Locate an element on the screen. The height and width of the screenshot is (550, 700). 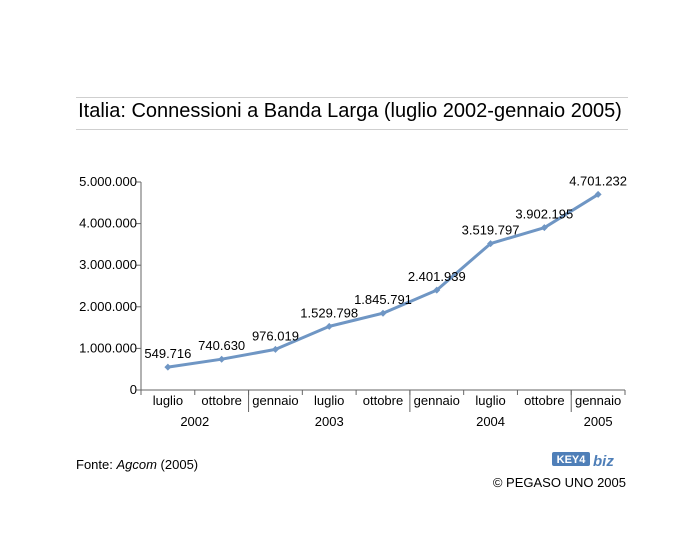
data-label: 549.716 is located at coordinates (167, 353).